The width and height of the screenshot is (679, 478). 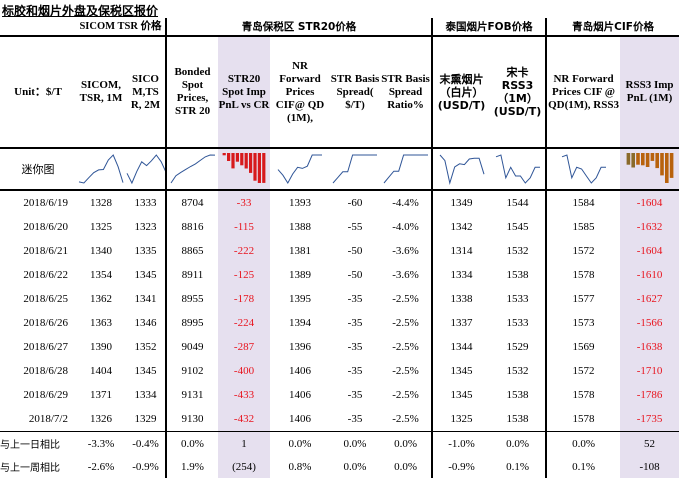 I want to click on change-label: 与上一日相比, so click(x=30, y=445).